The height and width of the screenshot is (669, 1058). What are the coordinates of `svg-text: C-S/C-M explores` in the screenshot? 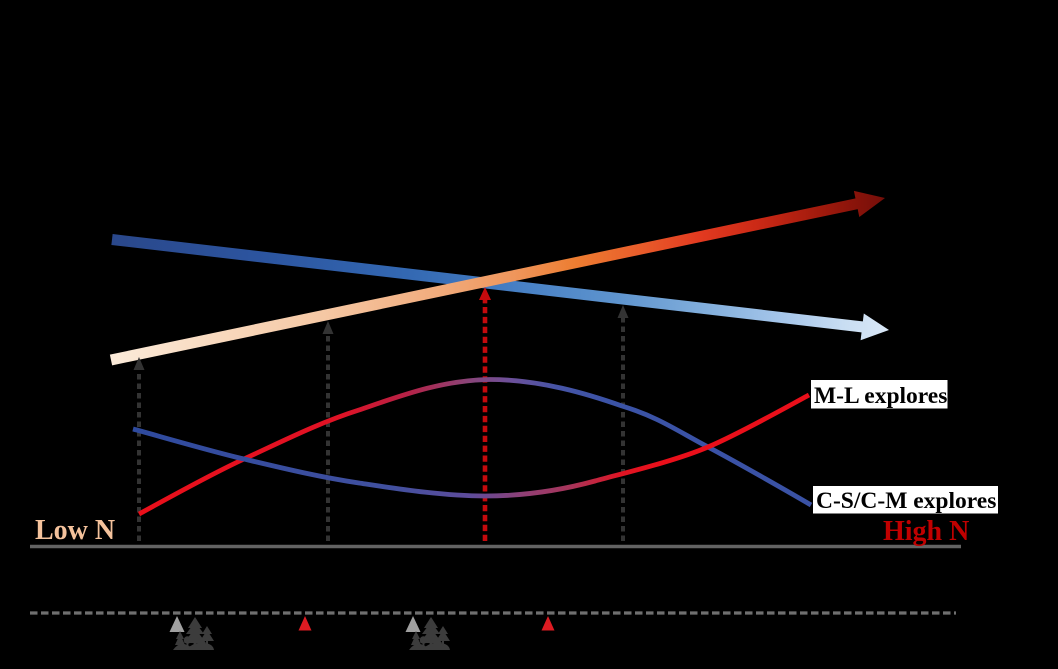 It's located at (906, 501).